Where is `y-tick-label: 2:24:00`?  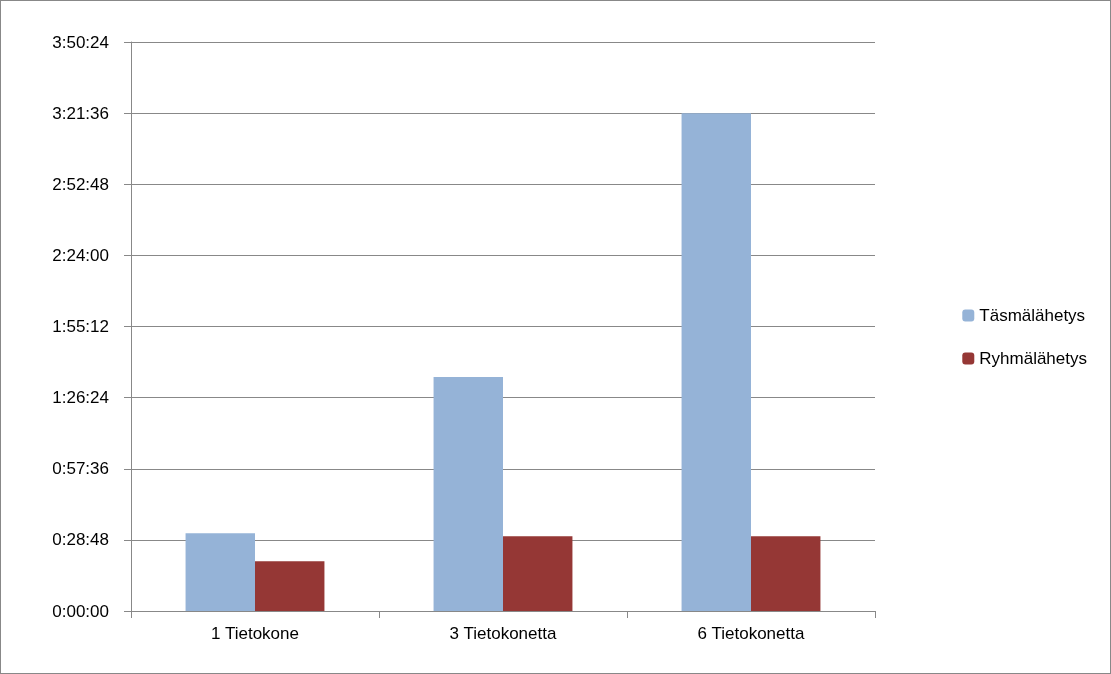 y-tick-label: 2:24:00 is located at coordinates (80, 255).